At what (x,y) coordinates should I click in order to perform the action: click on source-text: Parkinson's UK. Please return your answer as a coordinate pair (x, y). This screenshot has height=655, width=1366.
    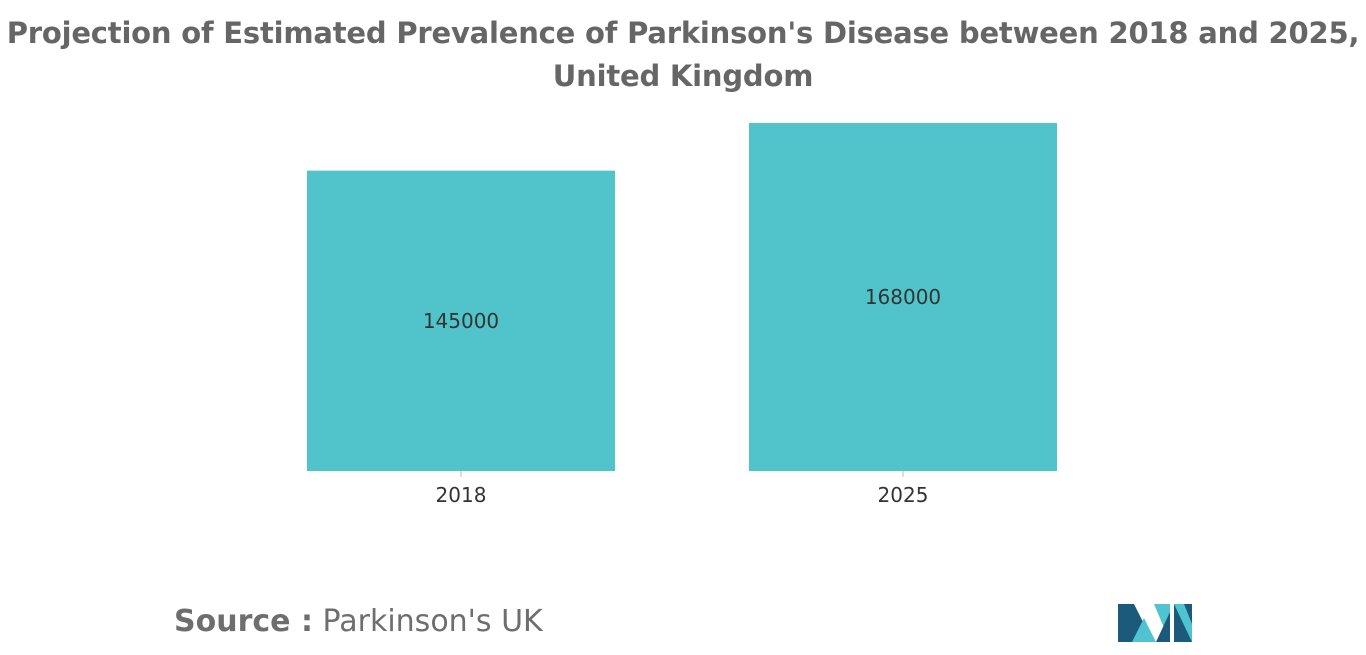
    Looking at the image, I should click on (432, 621).